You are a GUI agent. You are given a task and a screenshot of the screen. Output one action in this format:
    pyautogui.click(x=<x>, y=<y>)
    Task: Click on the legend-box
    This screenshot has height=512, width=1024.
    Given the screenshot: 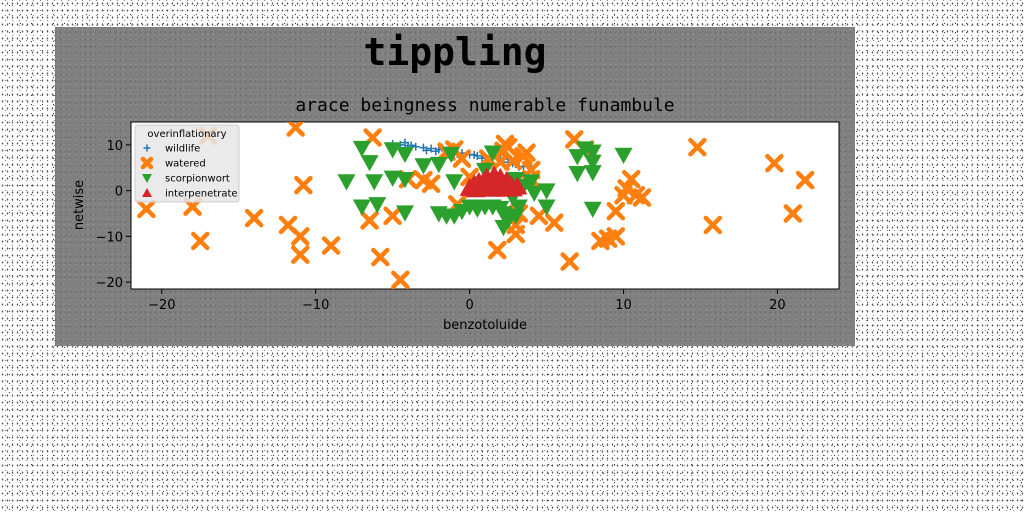 What is the action you would take?
    pyautogui.click(x=187, y=163)
    